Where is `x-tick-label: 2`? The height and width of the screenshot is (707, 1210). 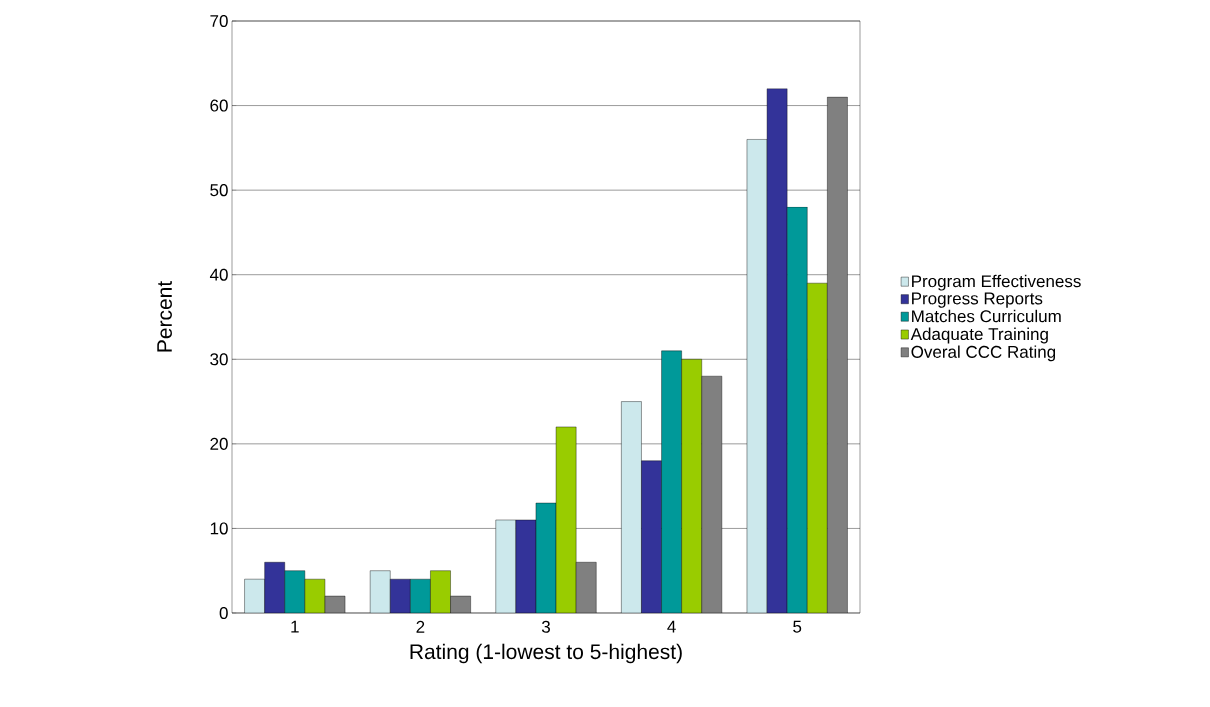
x-tick-label: 2 is located at coordinates (420, 626).